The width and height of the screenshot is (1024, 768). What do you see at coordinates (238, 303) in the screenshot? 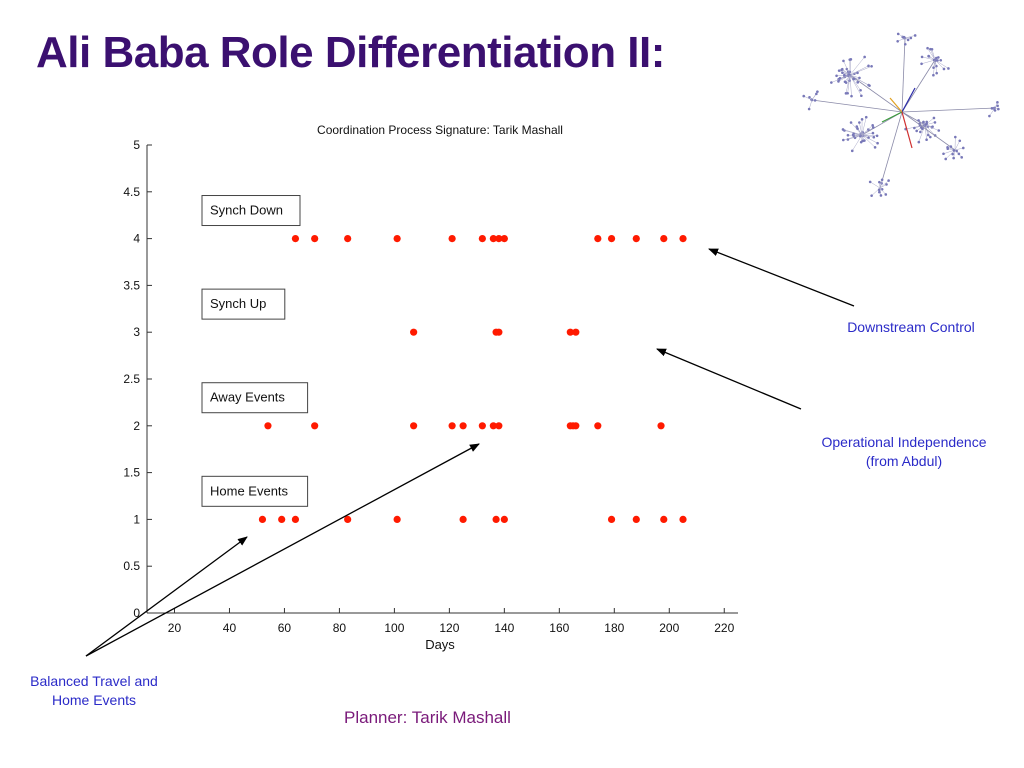
I see `series-label-text: Synch Up` at bounding box center [238, 303].